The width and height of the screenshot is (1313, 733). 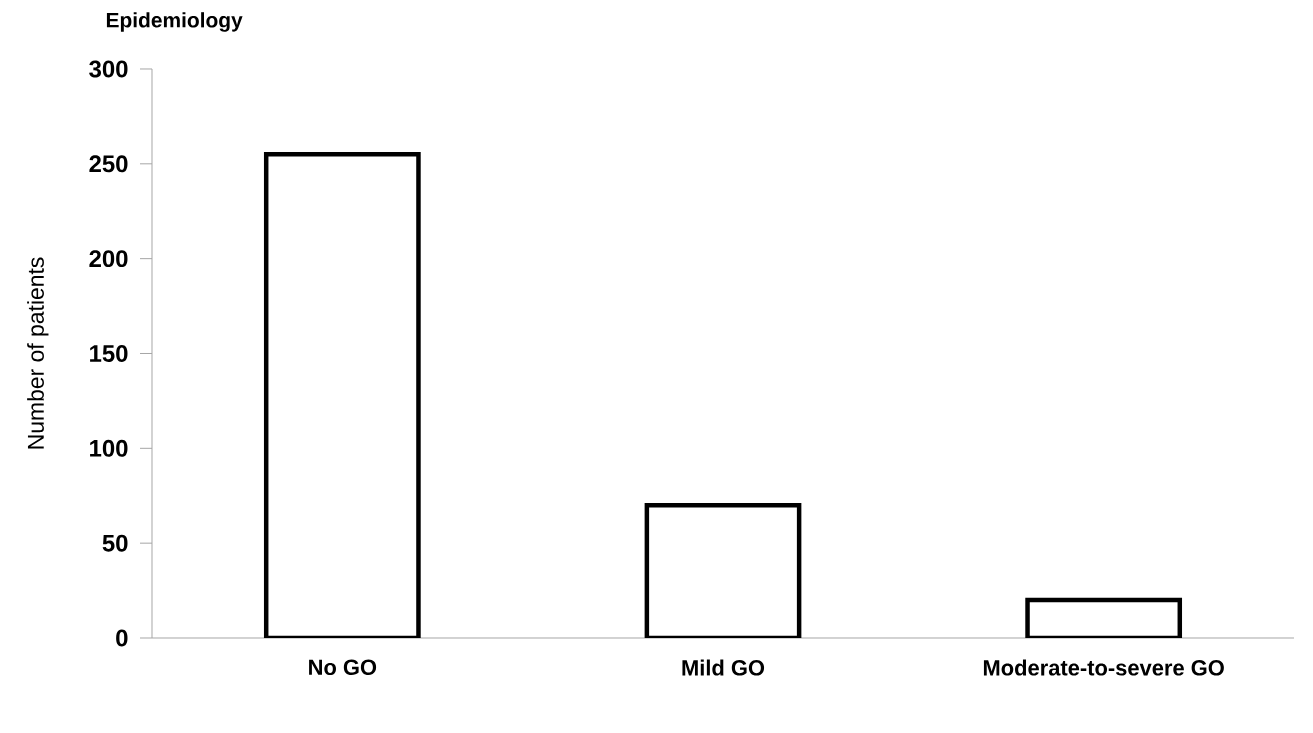 What do you see at coordinates (343, 667) in the screenshot?
I see `x-tick-label: No GO` at bounding box center [343, 667].